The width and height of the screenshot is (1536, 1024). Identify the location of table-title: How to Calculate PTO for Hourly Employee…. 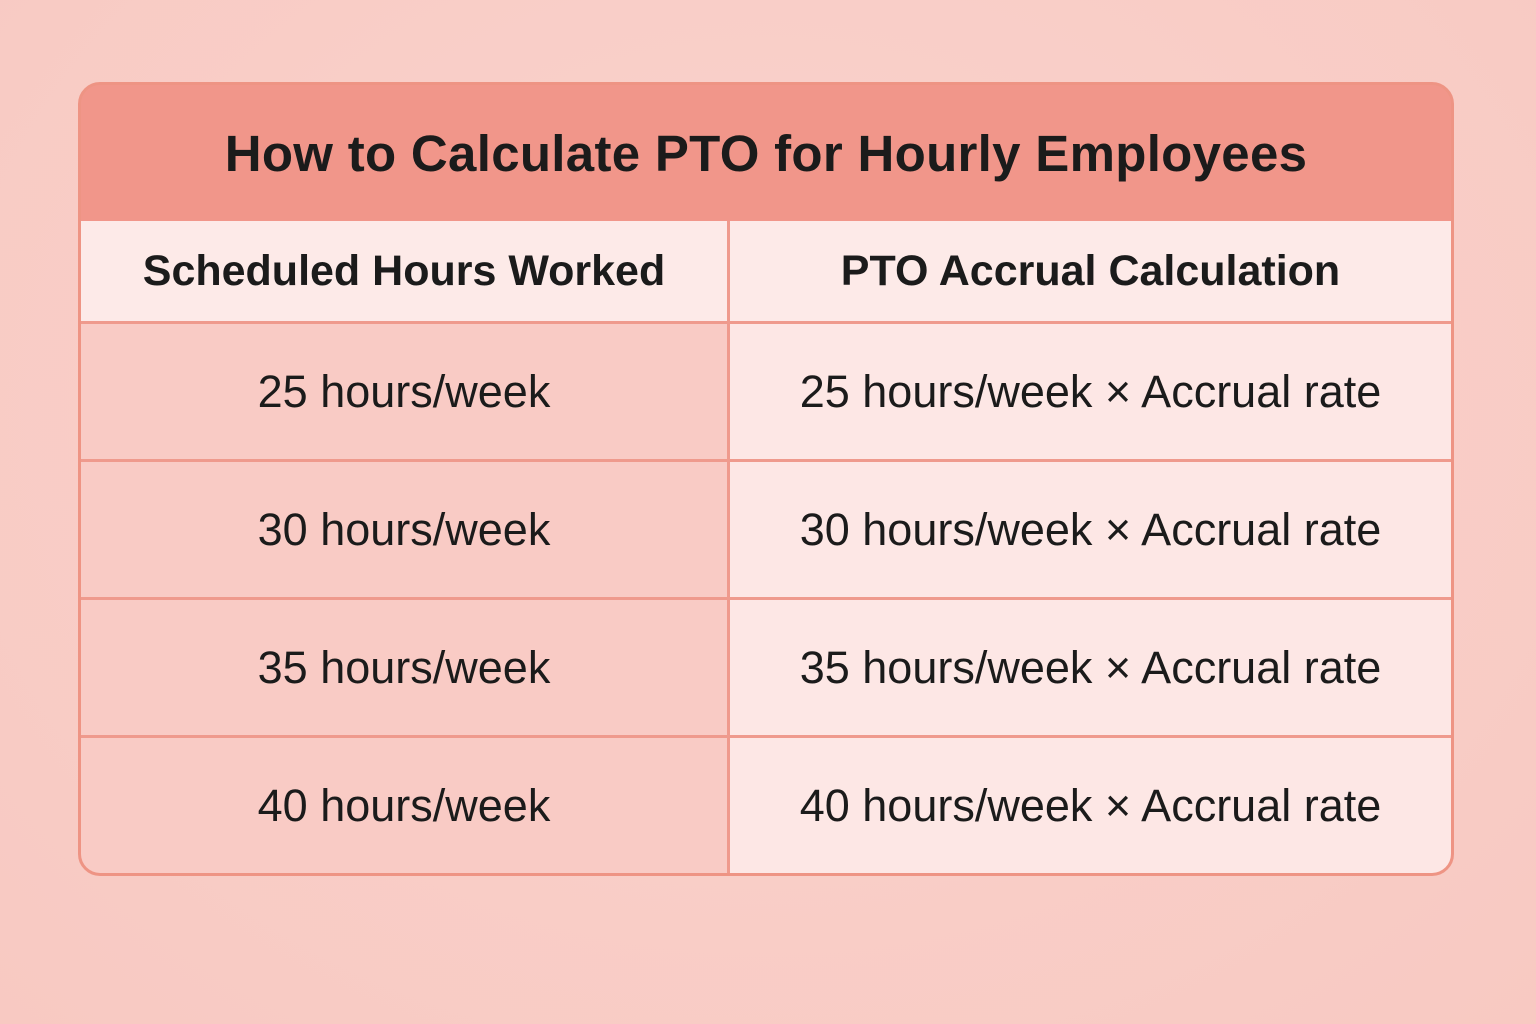
(766, 153).